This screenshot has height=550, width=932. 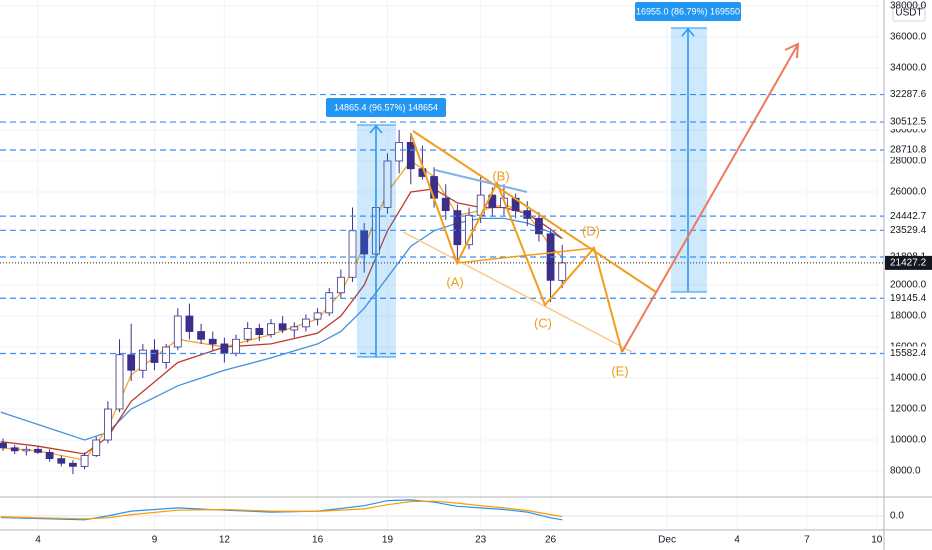 I want to click on wave-path, so click(x=516, y=243).